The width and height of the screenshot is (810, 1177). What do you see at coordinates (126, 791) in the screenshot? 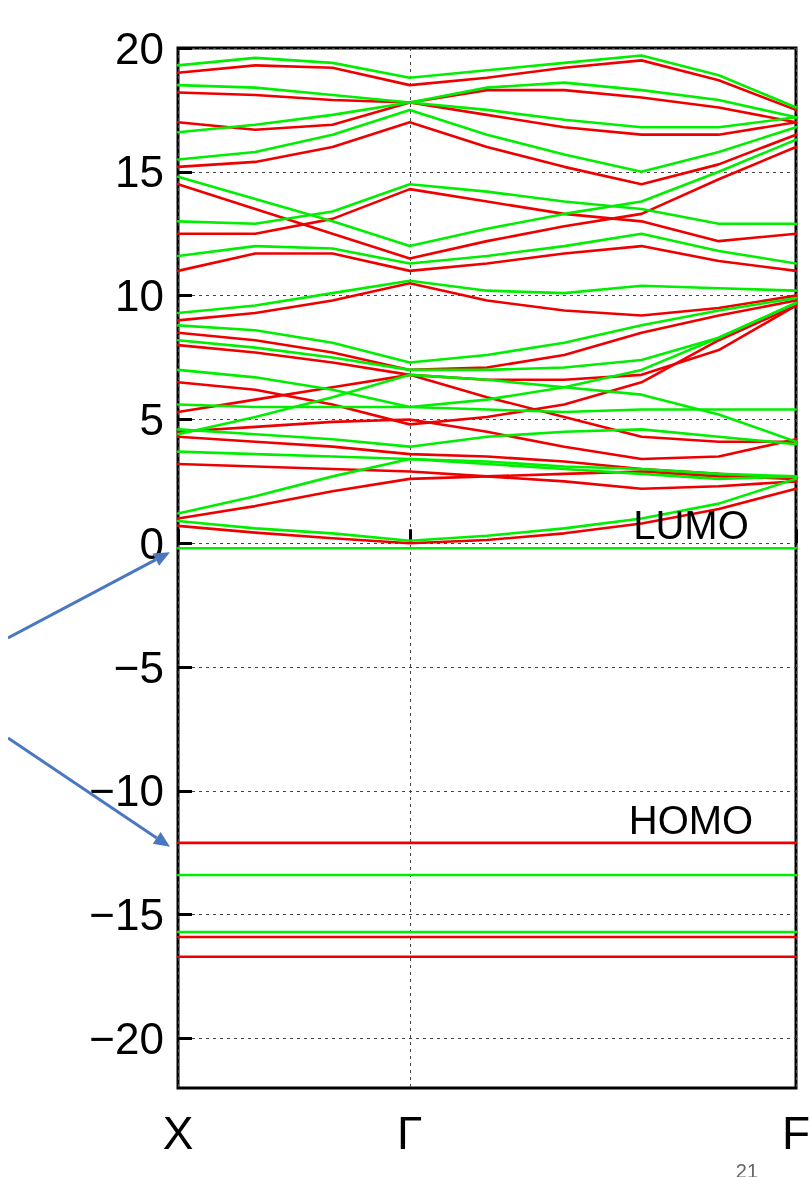
I see `y-tick-label: −10` at bounding box center [126, 791].